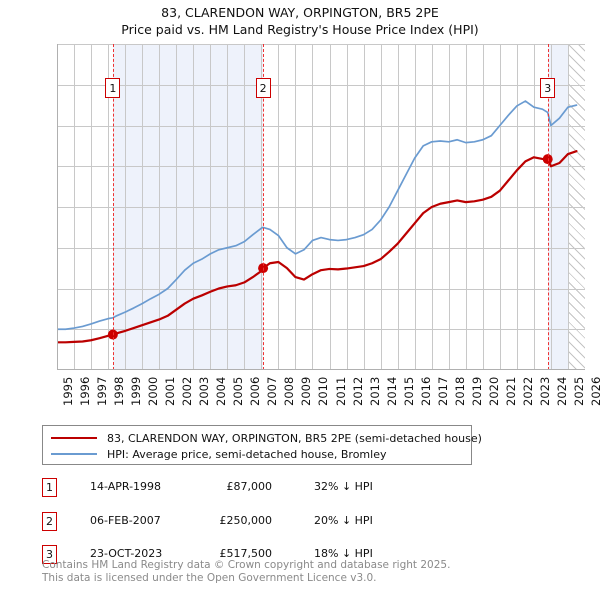 The height and width of the screenshot is (590, 600). Describe the element at coordinates (425, 391) in the screenshot. I see `x-axis-tick-label: 2016` at that location.